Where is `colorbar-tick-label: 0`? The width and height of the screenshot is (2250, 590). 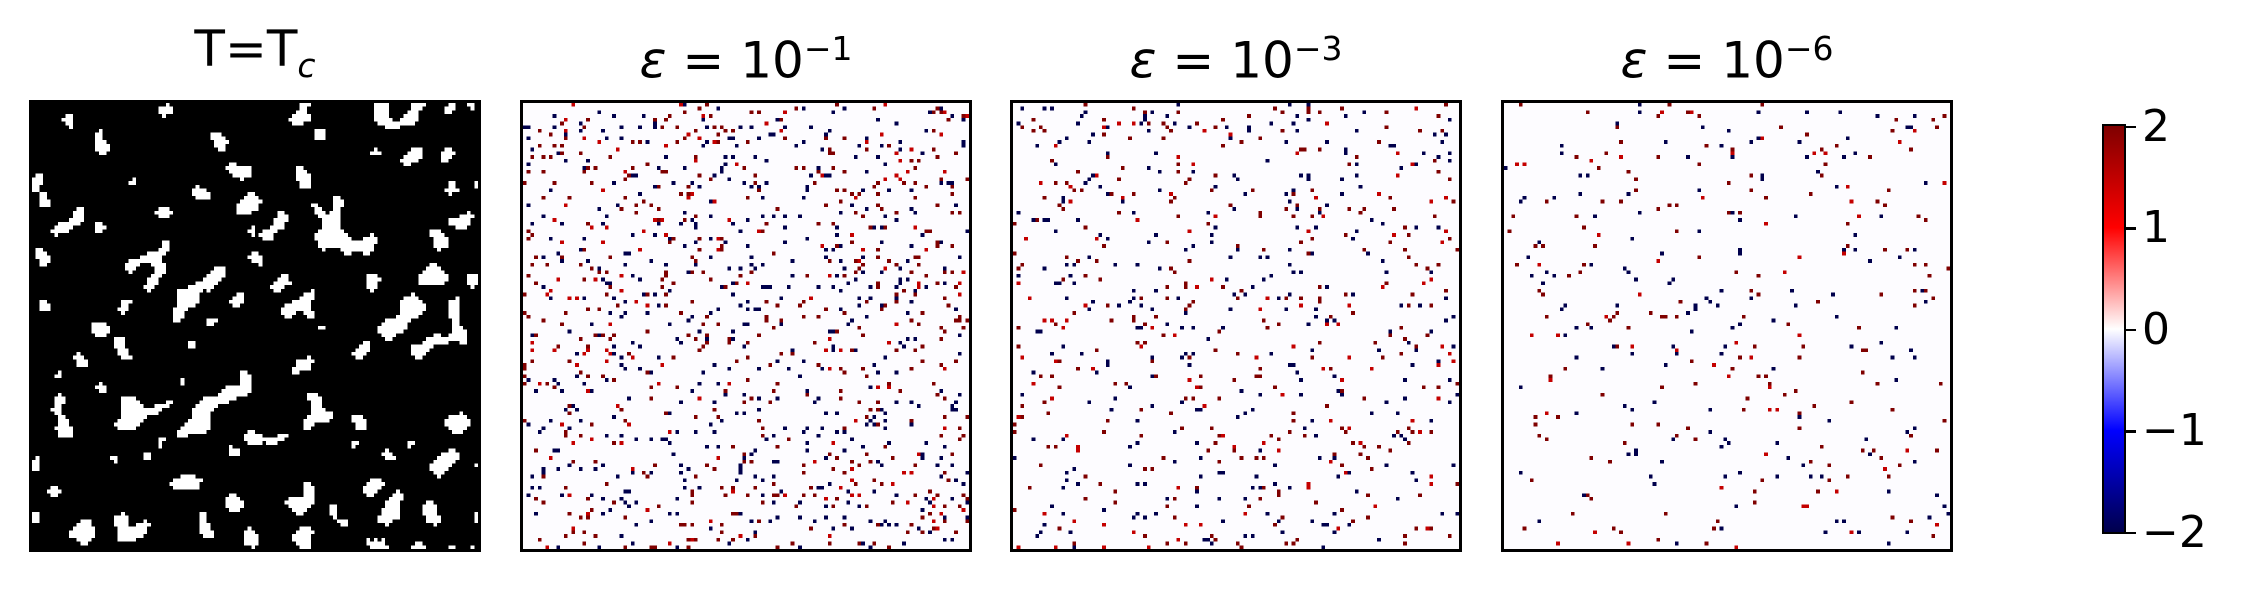
colorbar-tick-label: 0 is located at coordinates (2156, 329).